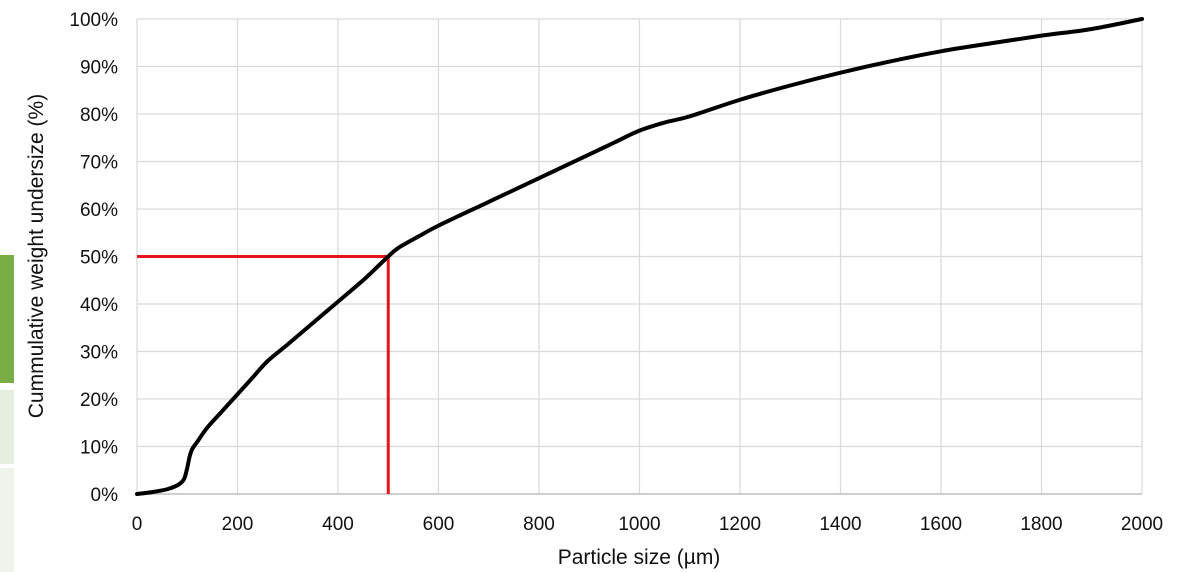  I want to click on y-tick-label: 0%, so click(105, 495).